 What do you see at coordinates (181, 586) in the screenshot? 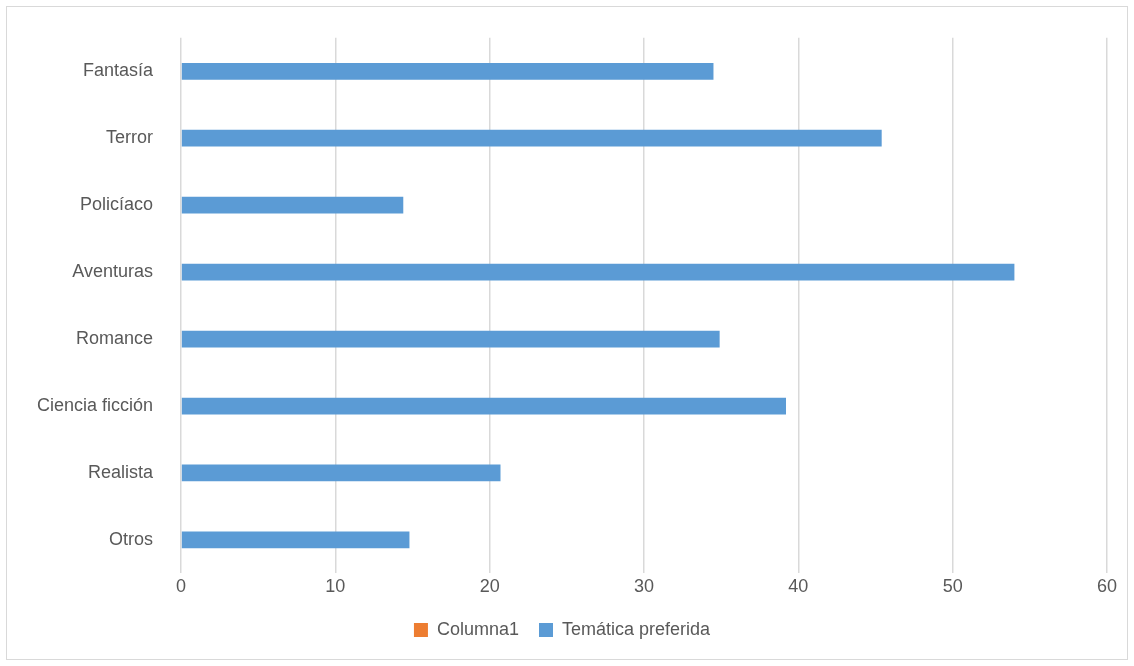
I see `x-tick-label: 0` at bounding box center [181, 586].